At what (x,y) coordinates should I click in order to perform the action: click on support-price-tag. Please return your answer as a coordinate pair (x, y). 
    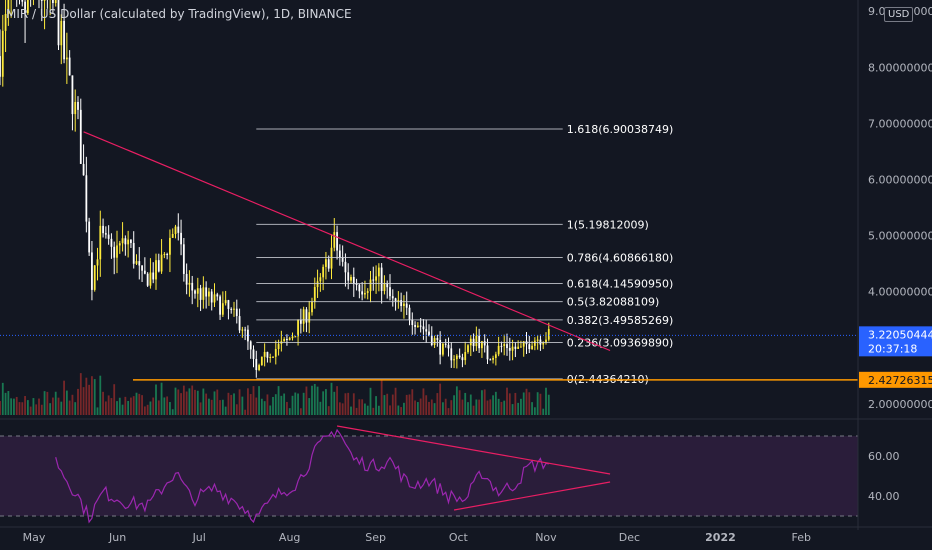
    Looking at the image, I should click on (895, 379).